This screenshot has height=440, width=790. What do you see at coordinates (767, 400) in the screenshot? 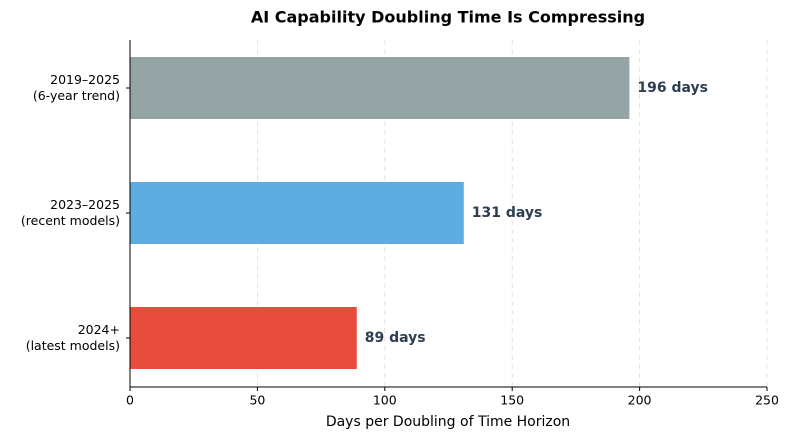
I see `x-tick-label: 250` at bounding box center [767, 400].